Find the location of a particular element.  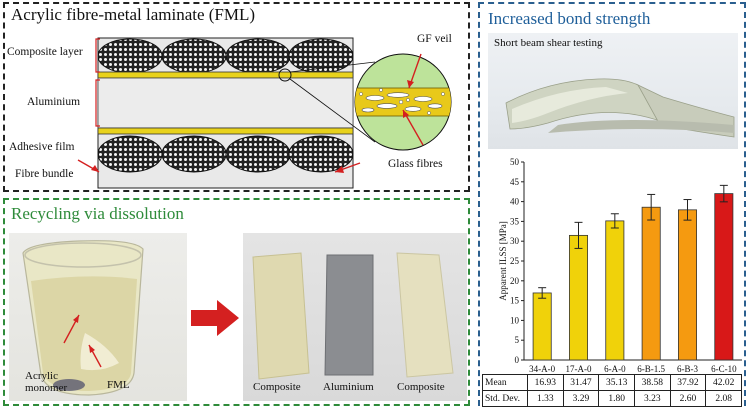

beaker-photo: Acrylic monomer FML is located at coordinates (98, 317).